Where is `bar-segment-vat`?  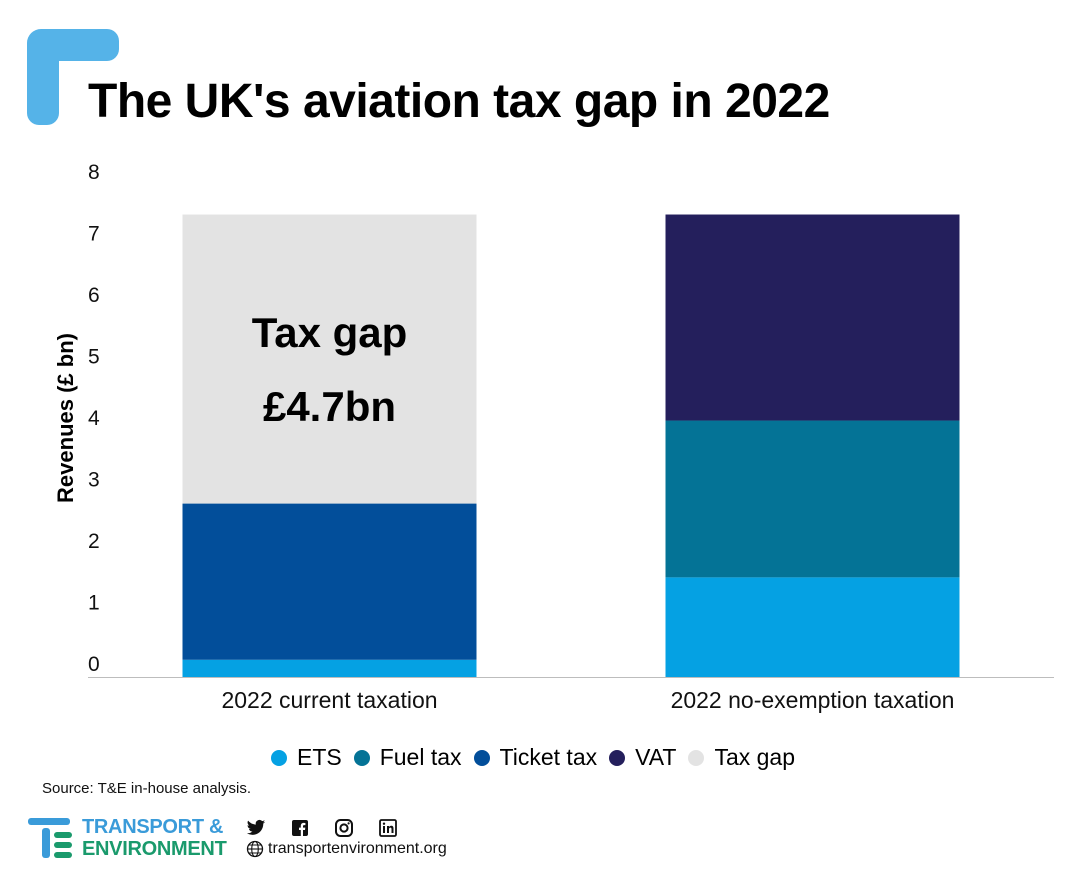 bar-segment-vat is located at coordinates (812, 317).